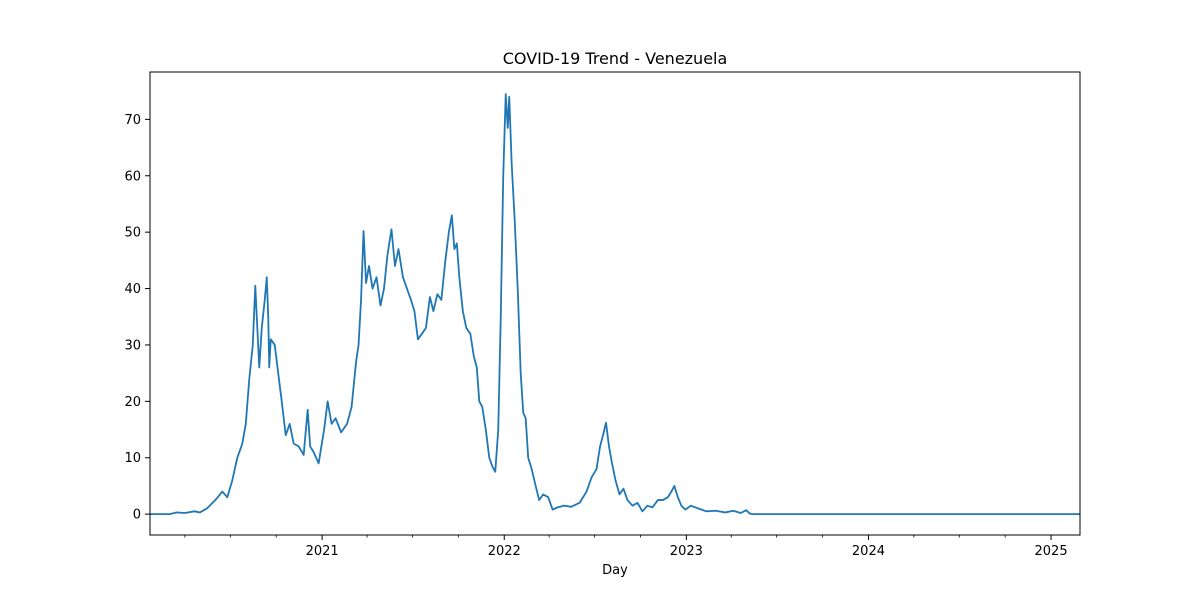 The height and width of the screenshot is (600, 1200). Describe the element at coordinates (132, 120) in the screenshot. I see `y-tick-label: 70` at that location.